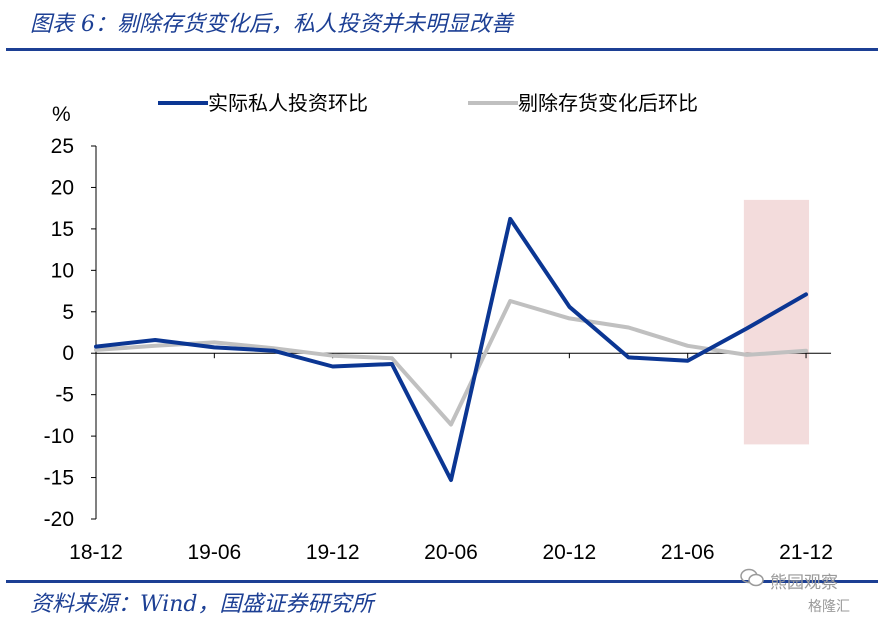 This screenshot has width=886, height=621. What do you see at coordinates (752, 577) in the screenshot?
I see `wechat-icon` at bounding box center [752, 577].